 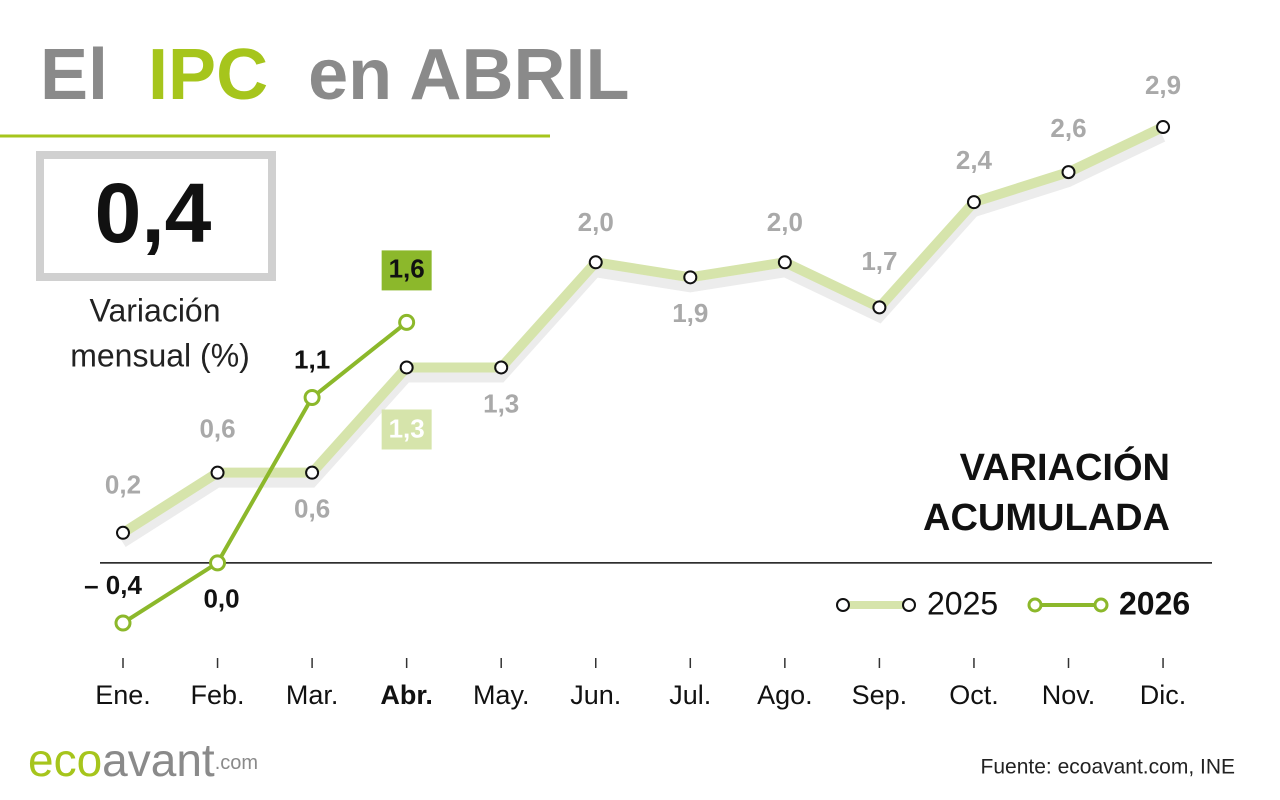 I want to click on headline-box, so click(x=156, y=216).